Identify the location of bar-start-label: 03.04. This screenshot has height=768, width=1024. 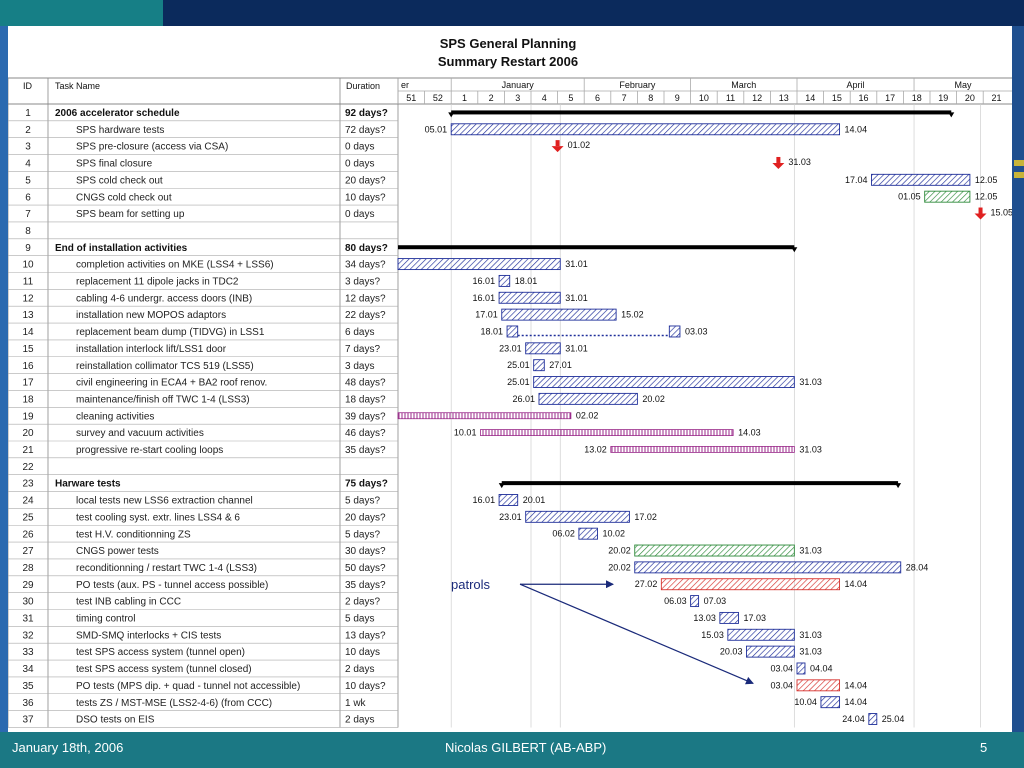
(781, 668).